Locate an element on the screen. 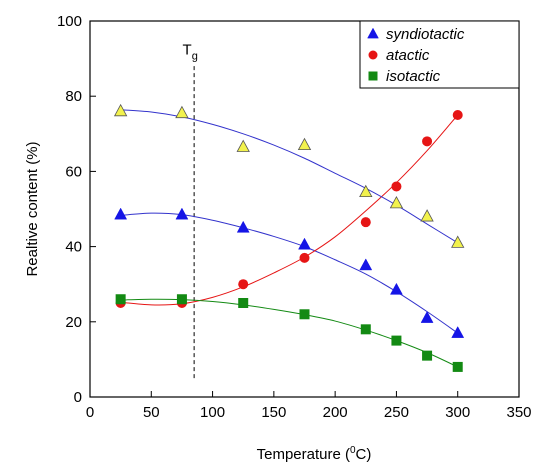  tg-label: Tg is located at coordinates (190, 52).